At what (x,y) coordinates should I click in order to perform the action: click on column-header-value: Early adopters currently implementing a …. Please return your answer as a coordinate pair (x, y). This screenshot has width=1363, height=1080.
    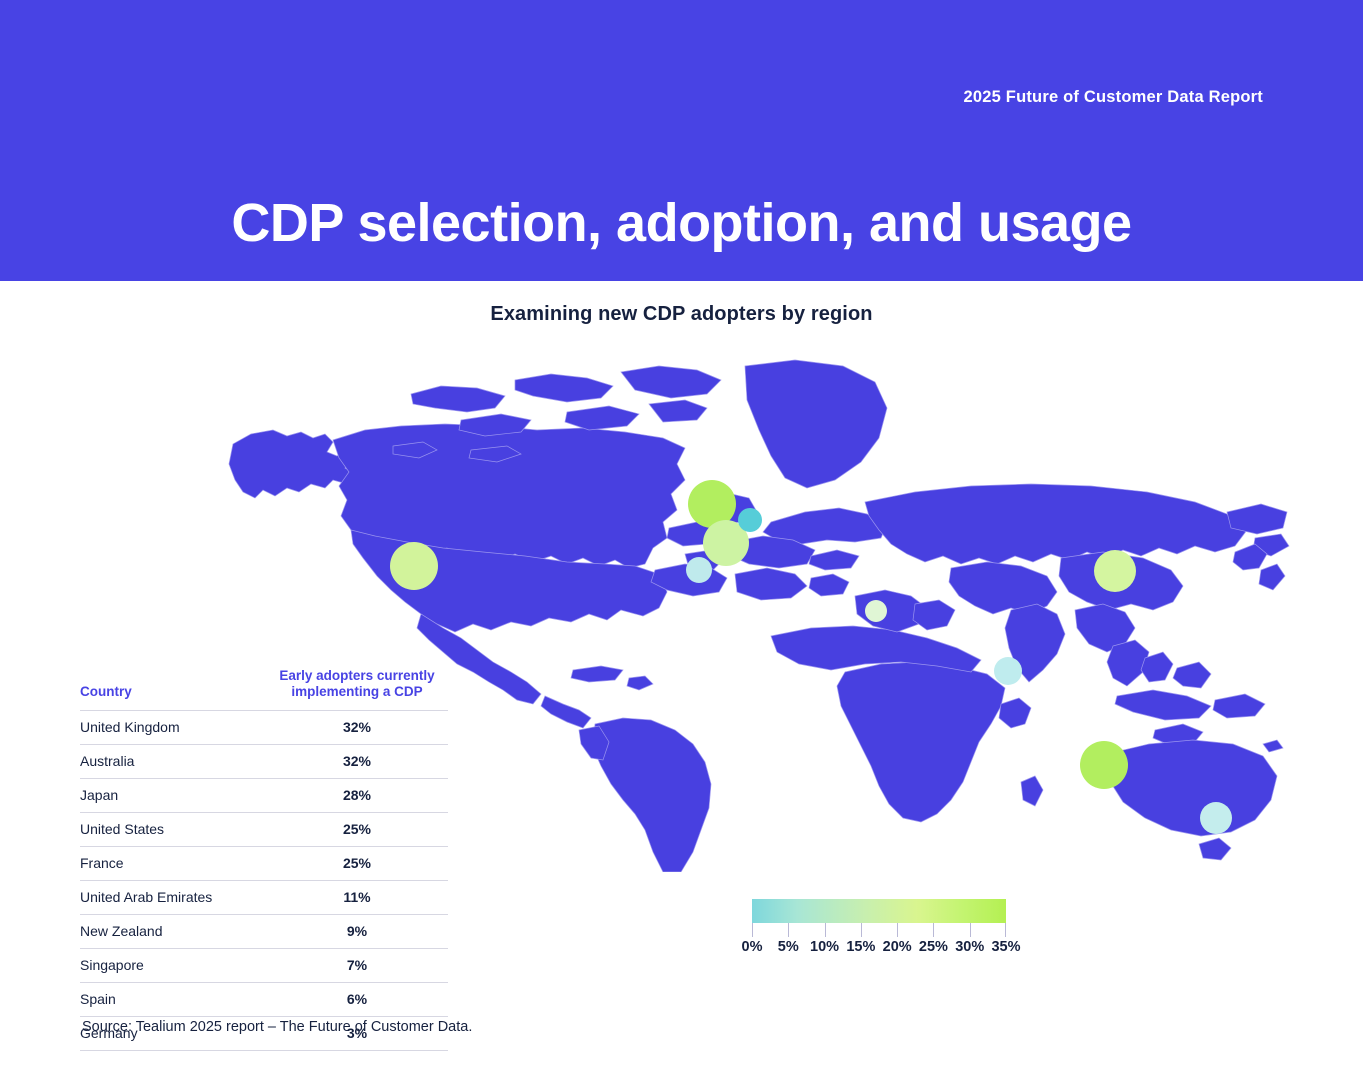
    Looking at the image, I should click on (357, 684).